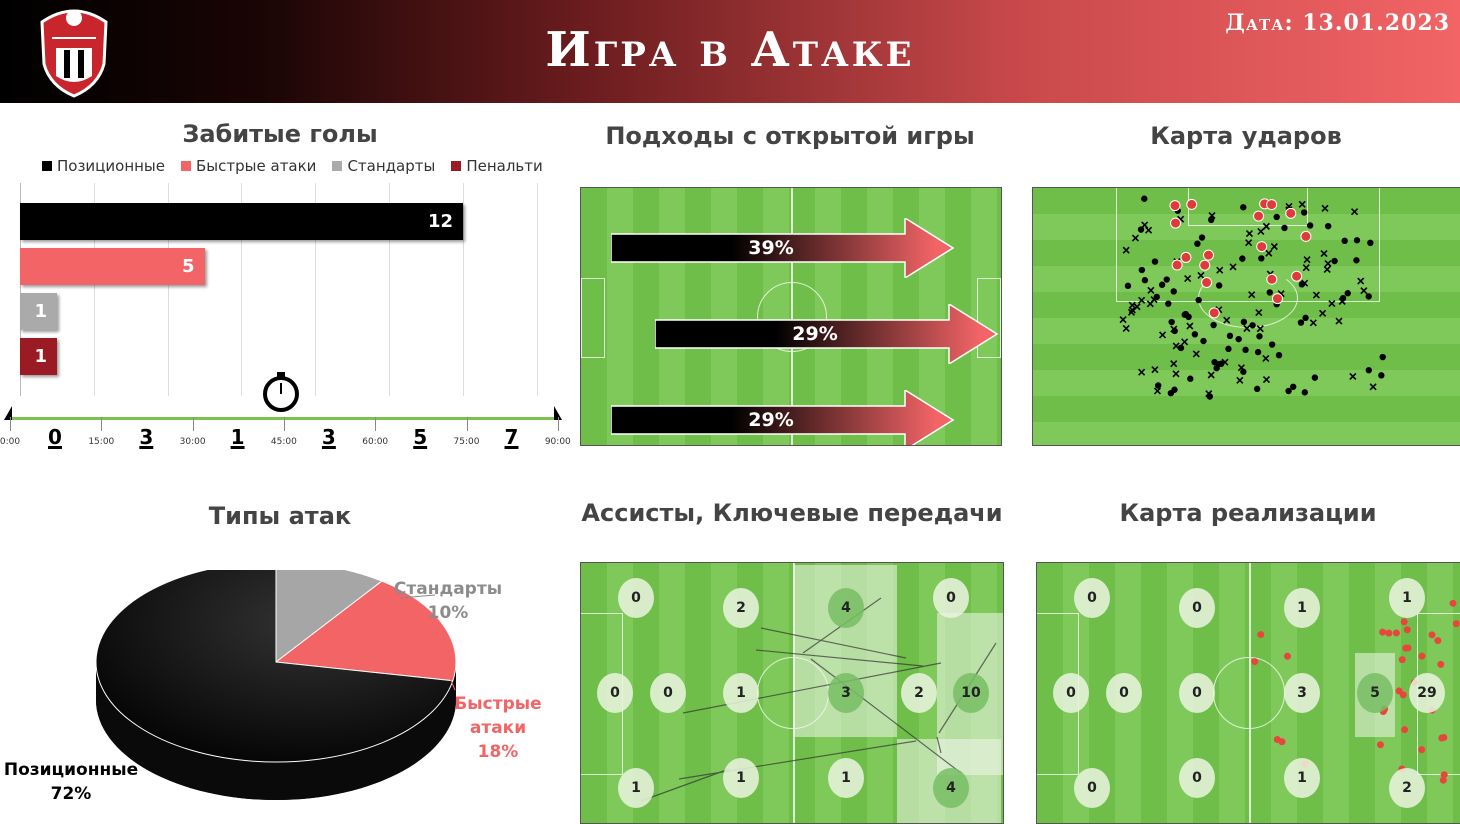  Describe the element at coordinates (557, 442) in the screenshot. I see `timeline-tick-label: 90:00` at that location.